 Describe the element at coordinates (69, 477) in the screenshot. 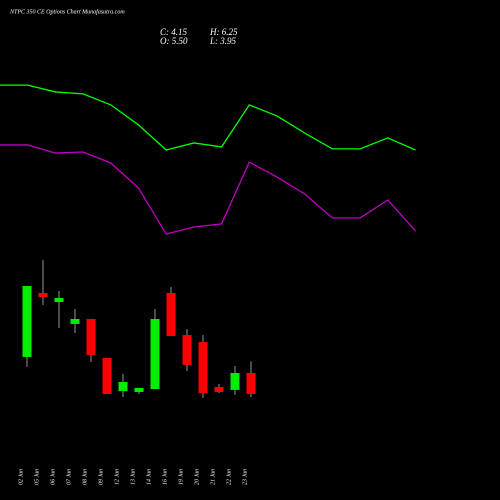

I see `x-tick-label: 07 Jun` at that location.